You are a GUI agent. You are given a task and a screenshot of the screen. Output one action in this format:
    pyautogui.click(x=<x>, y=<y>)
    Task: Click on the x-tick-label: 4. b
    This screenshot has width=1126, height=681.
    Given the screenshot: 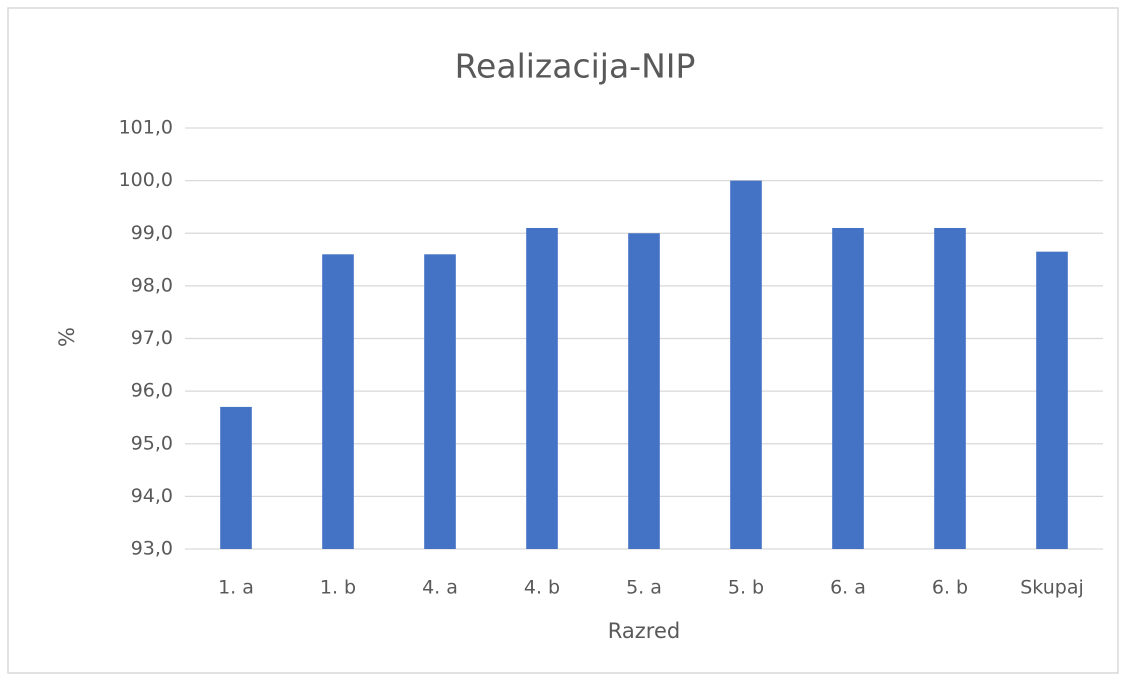 What is the action you would take?
    pyautogui.click(x=542, y=588)
    